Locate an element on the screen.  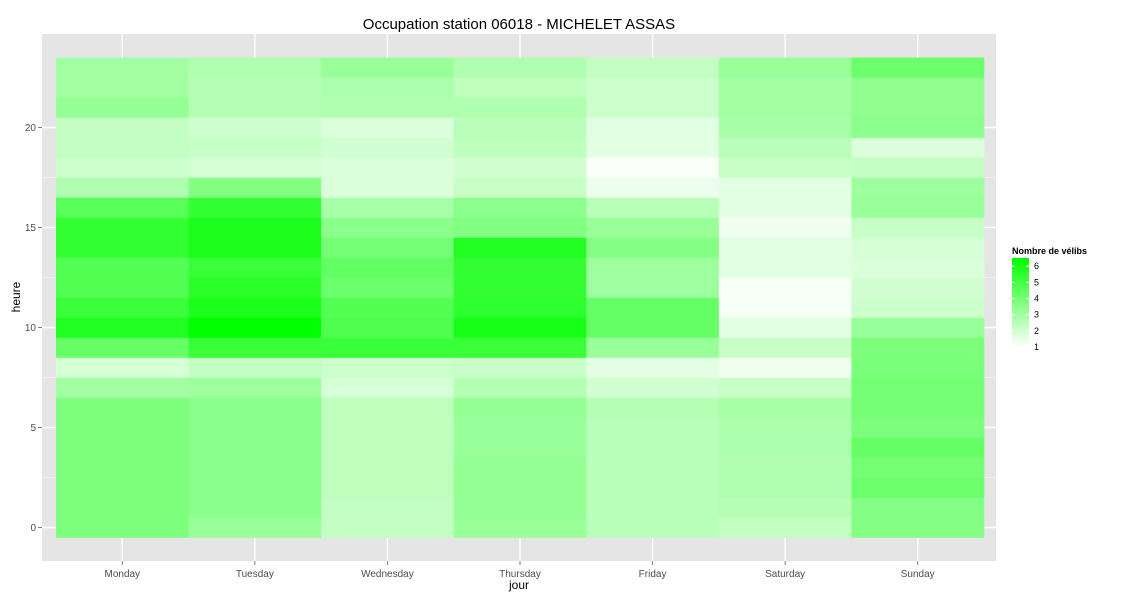
y-axis-title: heure is located at coordinates (16, 296).